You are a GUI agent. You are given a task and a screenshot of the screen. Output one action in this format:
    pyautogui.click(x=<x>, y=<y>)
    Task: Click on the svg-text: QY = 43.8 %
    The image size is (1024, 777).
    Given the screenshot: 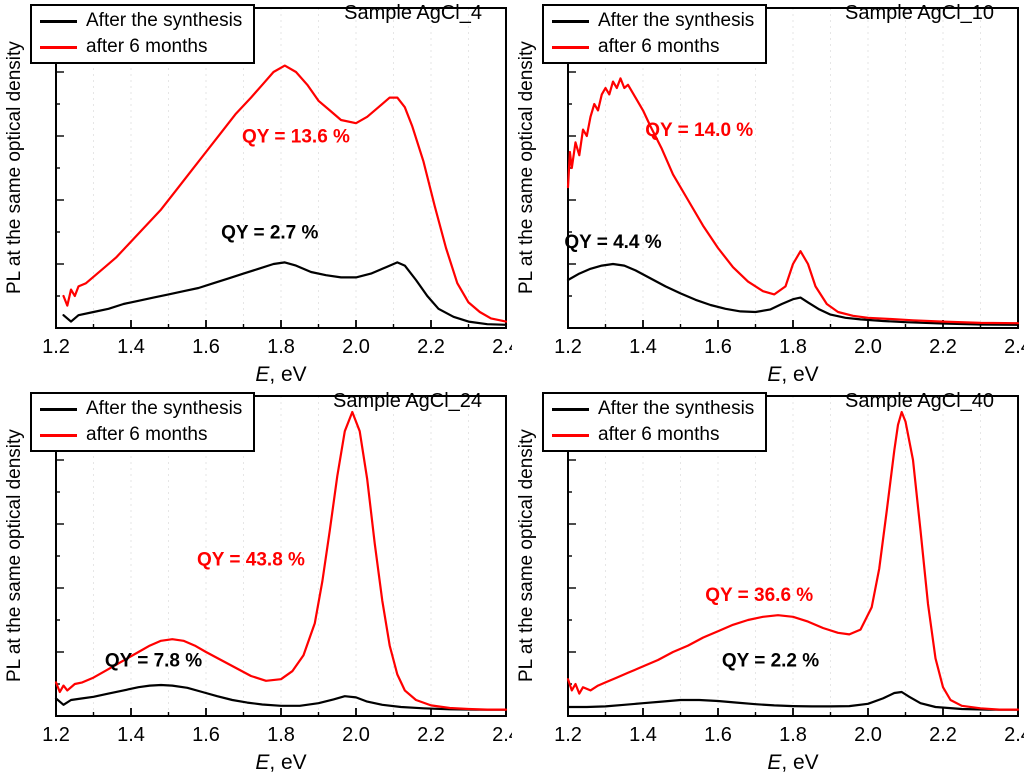 What is the action you would take?
    pyautogui.click(x=251, y=560)
    